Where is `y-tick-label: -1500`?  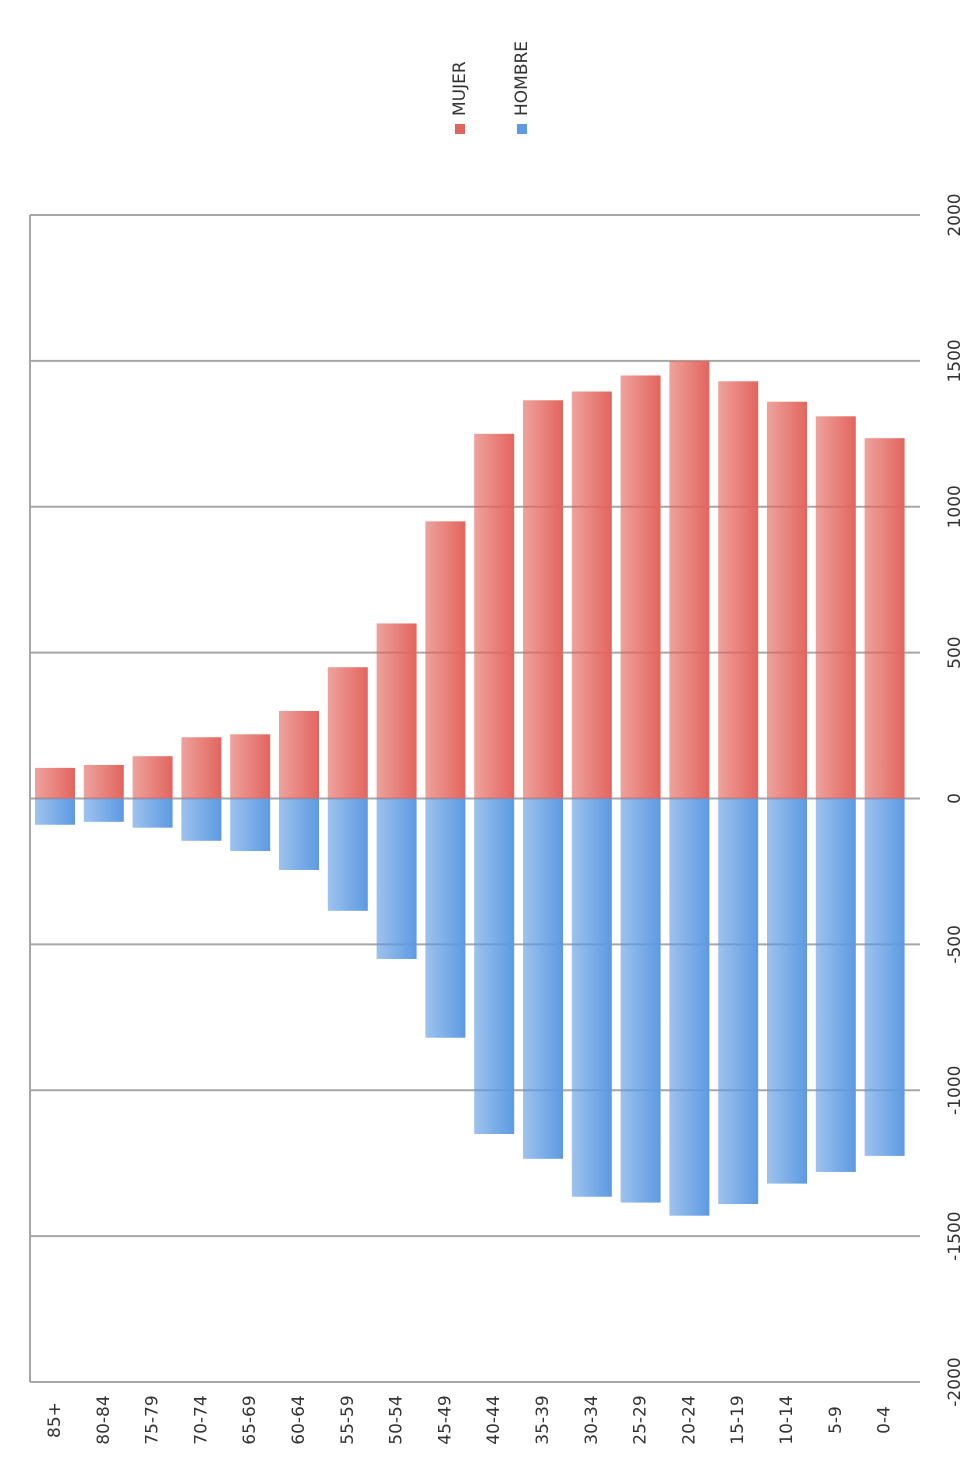 y-tick-label: -1500 is located at coordinates (955, 1235).